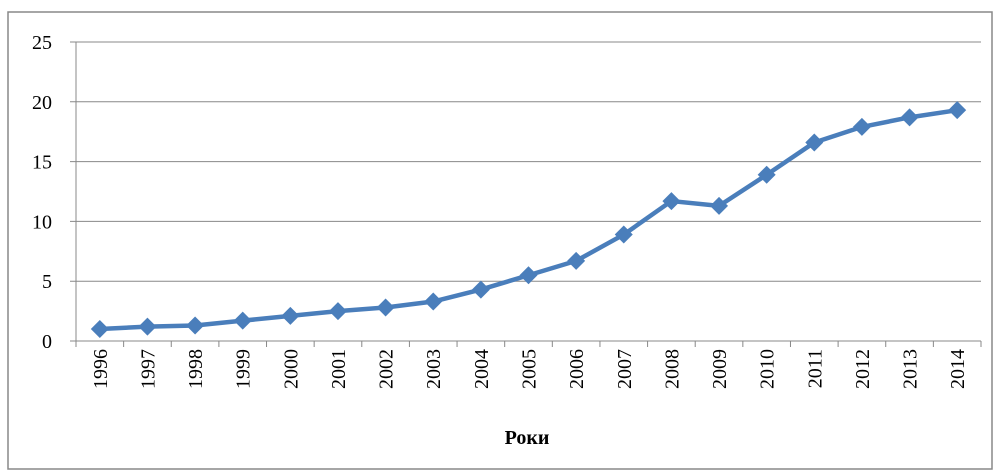 Image resolution: width=995 pixels, height=473 pixels. I want to click on y-tick-label: 10, so click(42, 222).